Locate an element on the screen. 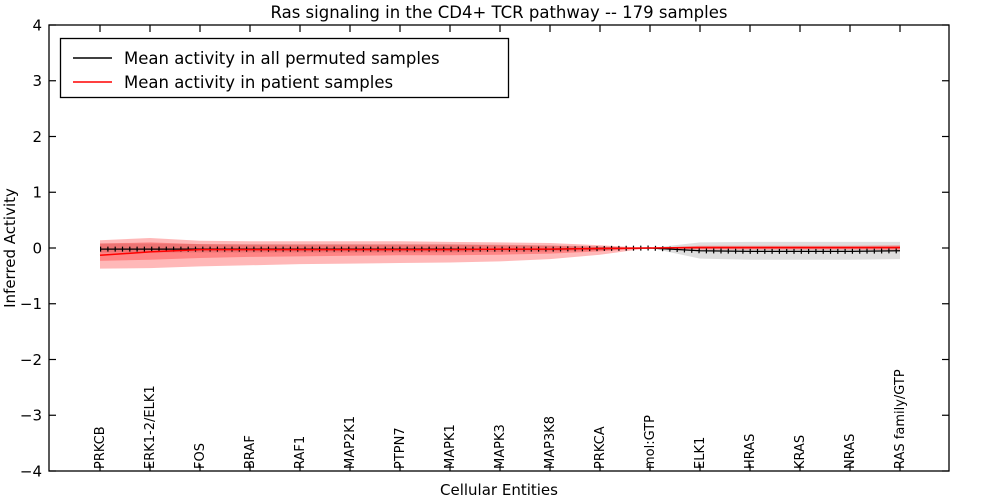 The height and width of the screenshot is (504, 1000). x-tick-label: RAS family/GTP is located at coordinates (900, 419).